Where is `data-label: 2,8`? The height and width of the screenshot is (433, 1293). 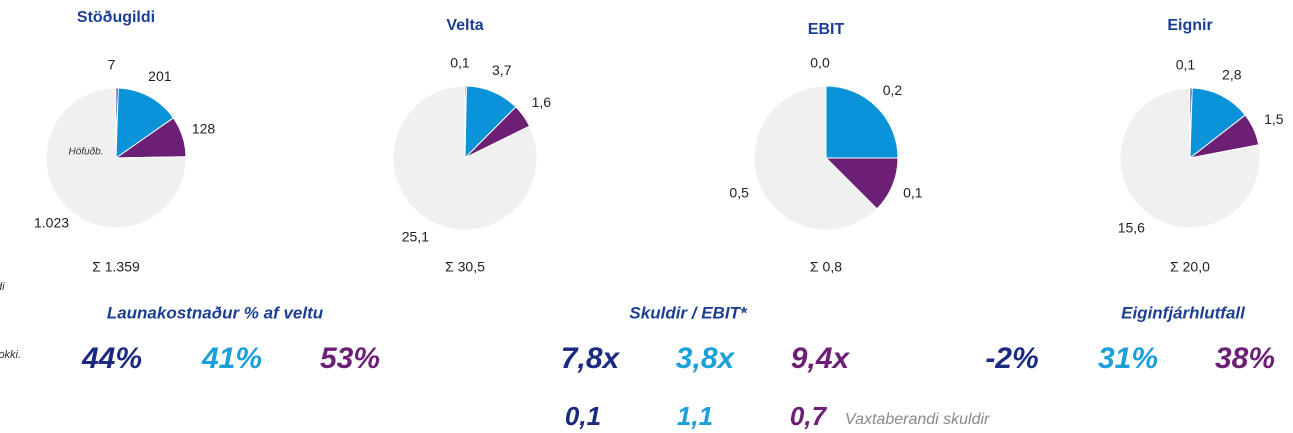
data-label: 2,8 is located at coordinates (1232, 75).